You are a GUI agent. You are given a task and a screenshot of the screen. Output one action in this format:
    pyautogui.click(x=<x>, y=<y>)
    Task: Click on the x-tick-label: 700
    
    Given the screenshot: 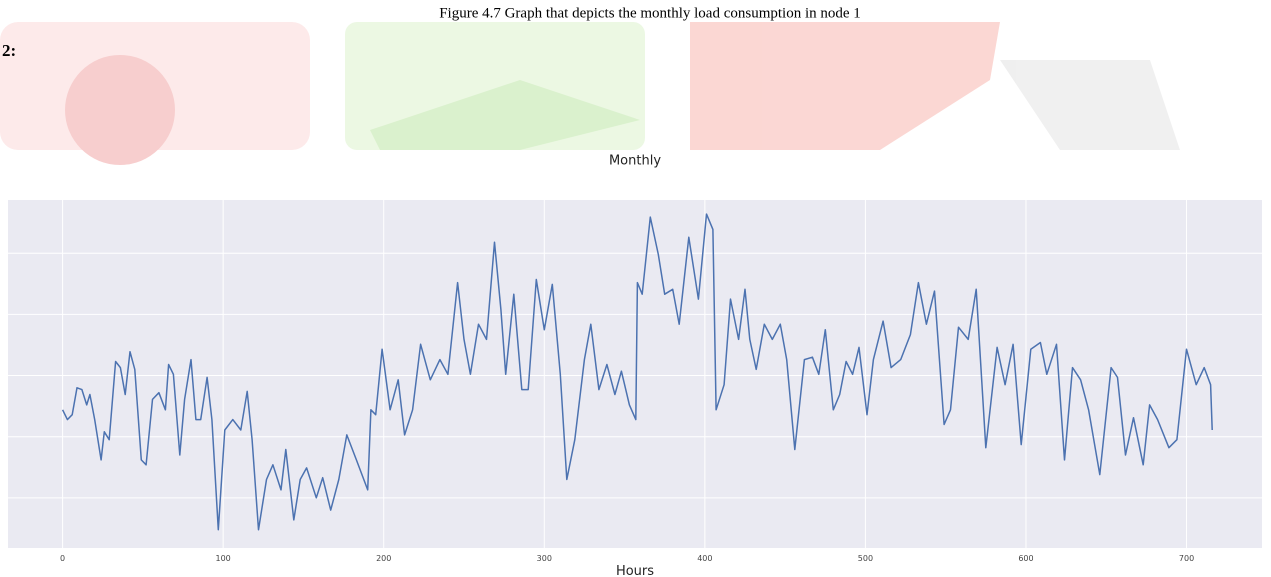 What is the action you would take?
    pyautogui.click(x=1186, y=558)
    